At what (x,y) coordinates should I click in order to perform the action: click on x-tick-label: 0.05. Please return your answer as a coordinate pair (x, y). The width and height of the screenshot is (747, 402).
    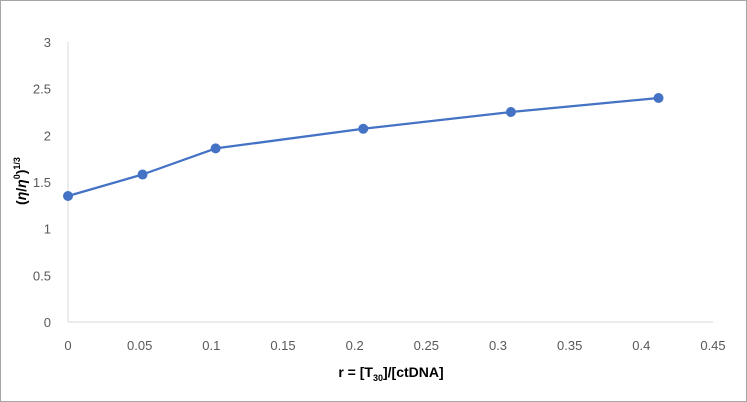
    Looking at the image, I should click on (139, 345).